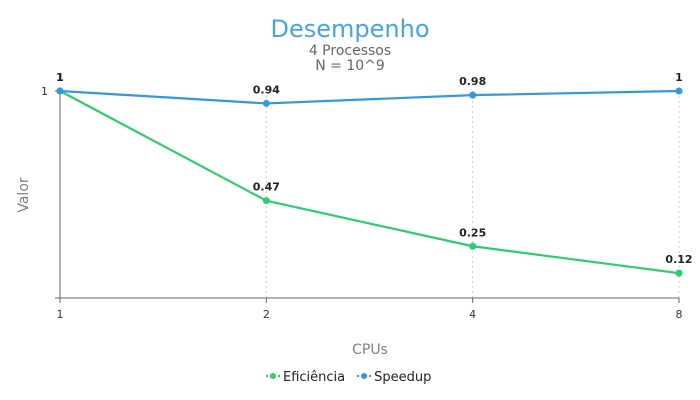 This screenshot has width=700, height=400. Describe the element at coordinates (472, 314) in the screenshot. I see `x-tick-label: 4` at that location.